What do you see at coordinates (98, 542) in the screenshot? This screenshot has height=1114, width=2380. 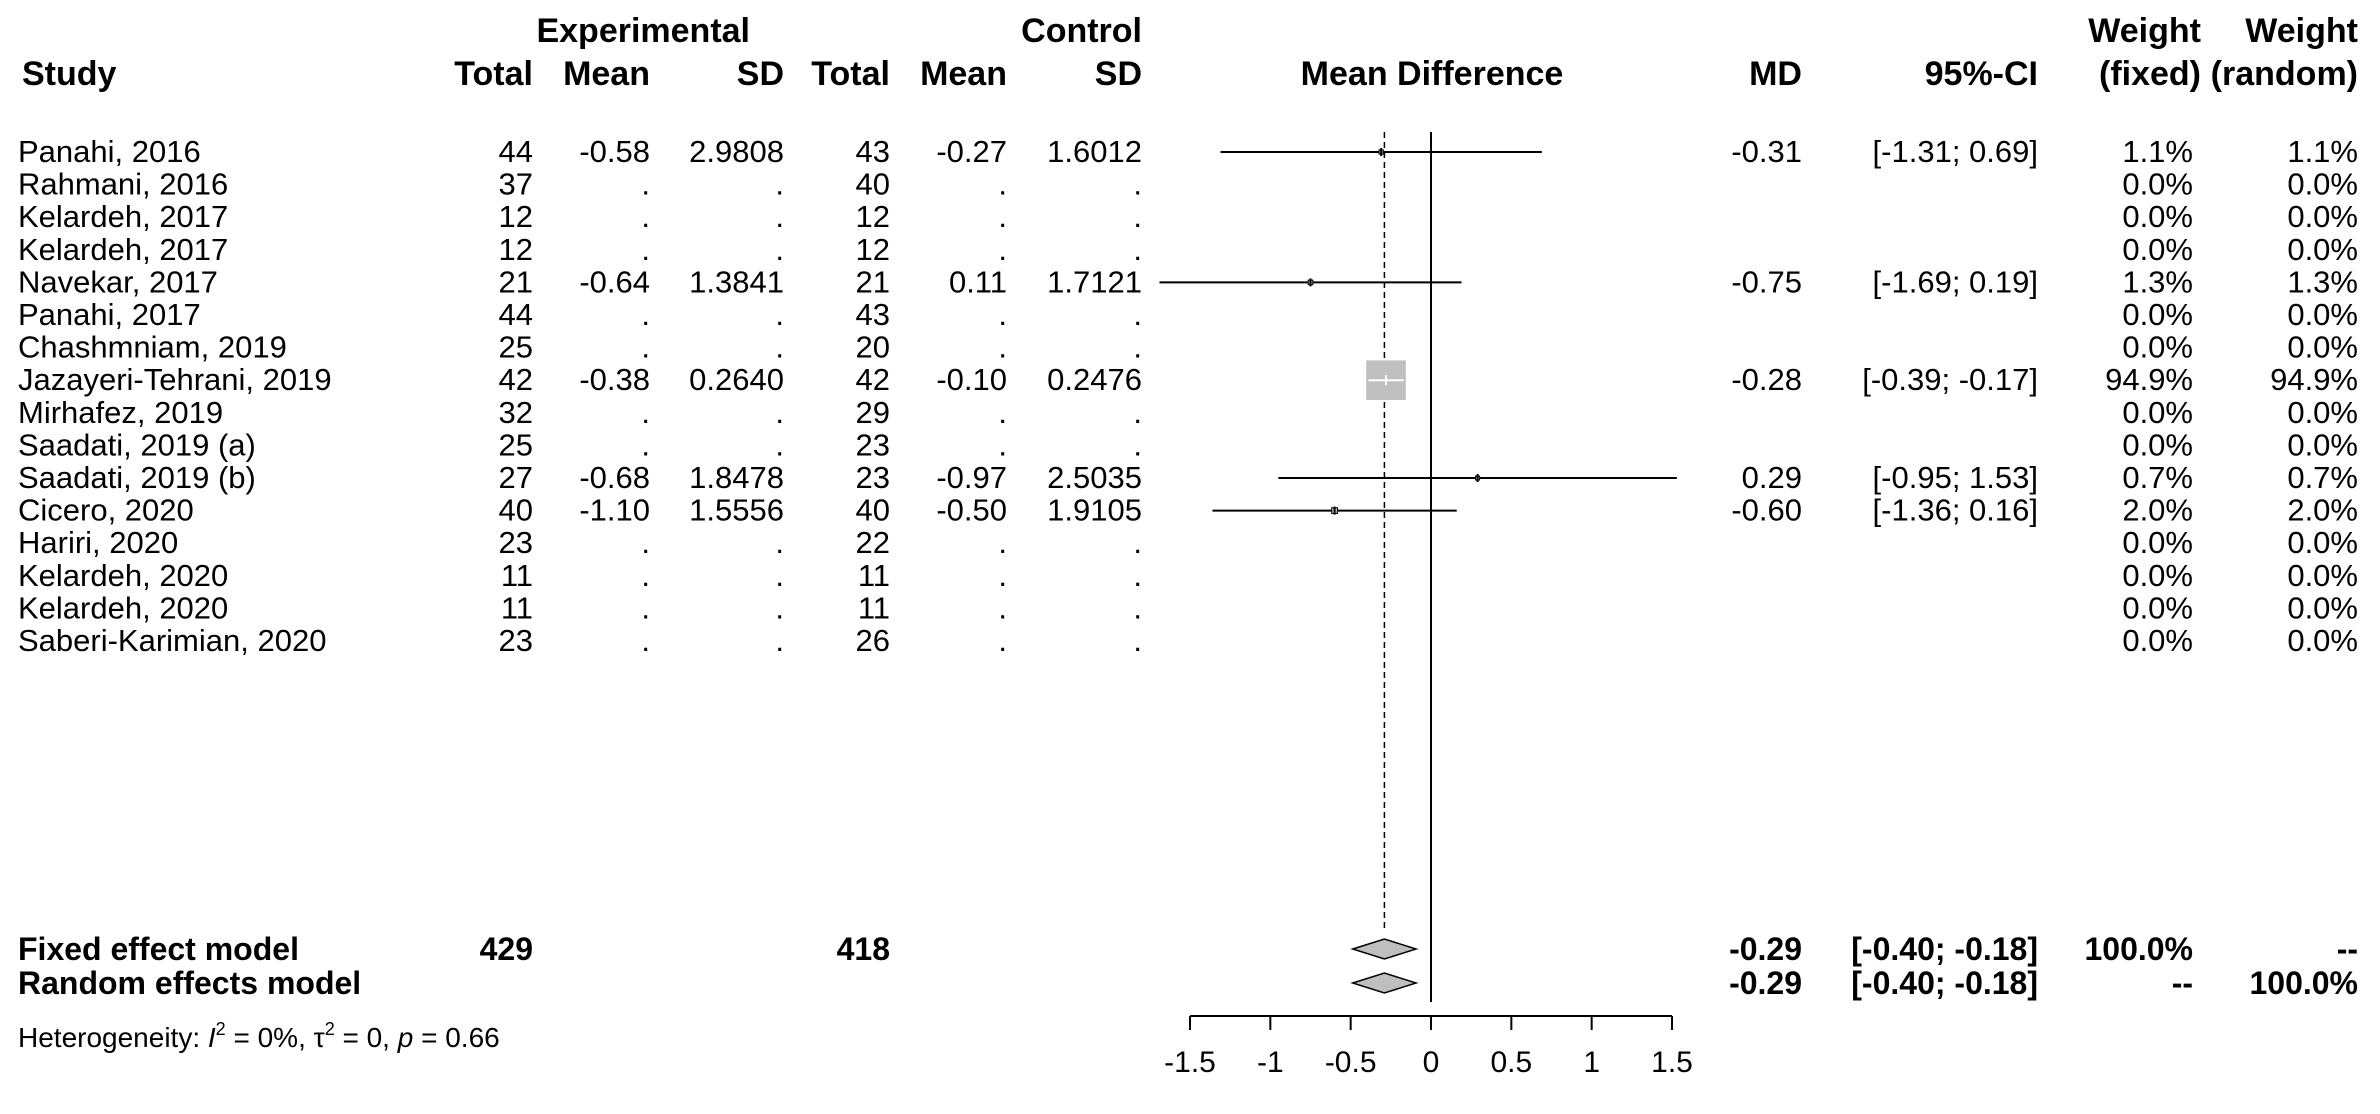 I see `cell-study: Hariri, 2020` at bounding box center [98, 542].